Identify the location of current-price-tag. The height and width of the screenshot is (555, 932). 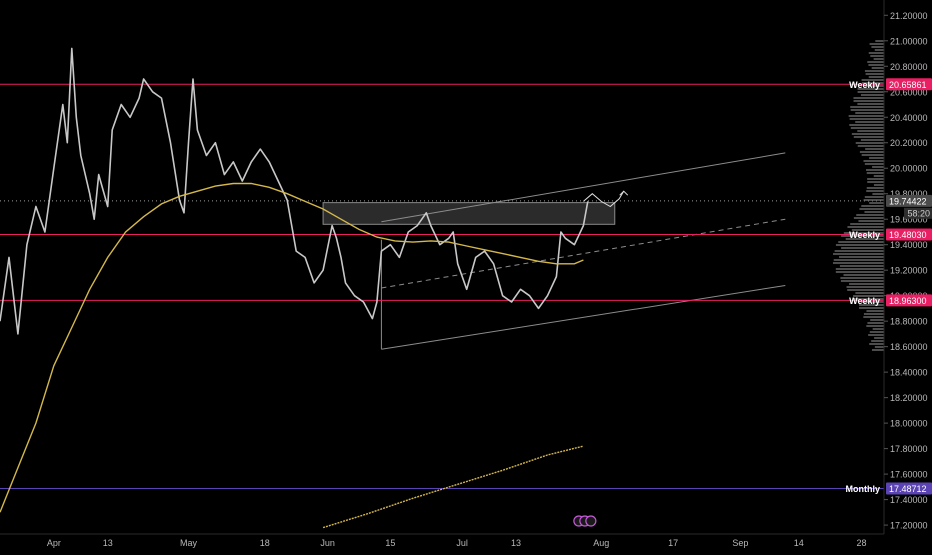
(909, 200).